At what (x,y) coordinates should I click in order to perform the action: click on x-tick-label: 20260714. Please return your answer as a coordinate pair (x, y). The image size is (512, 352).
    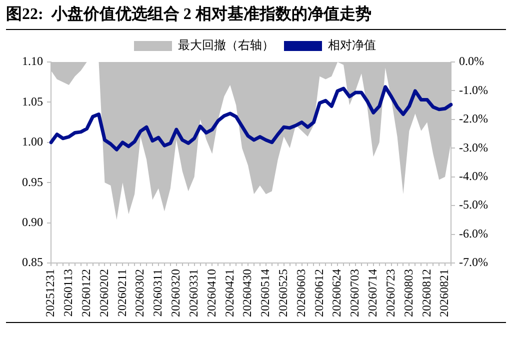
    Looking at the image, I should click on (373, 293).